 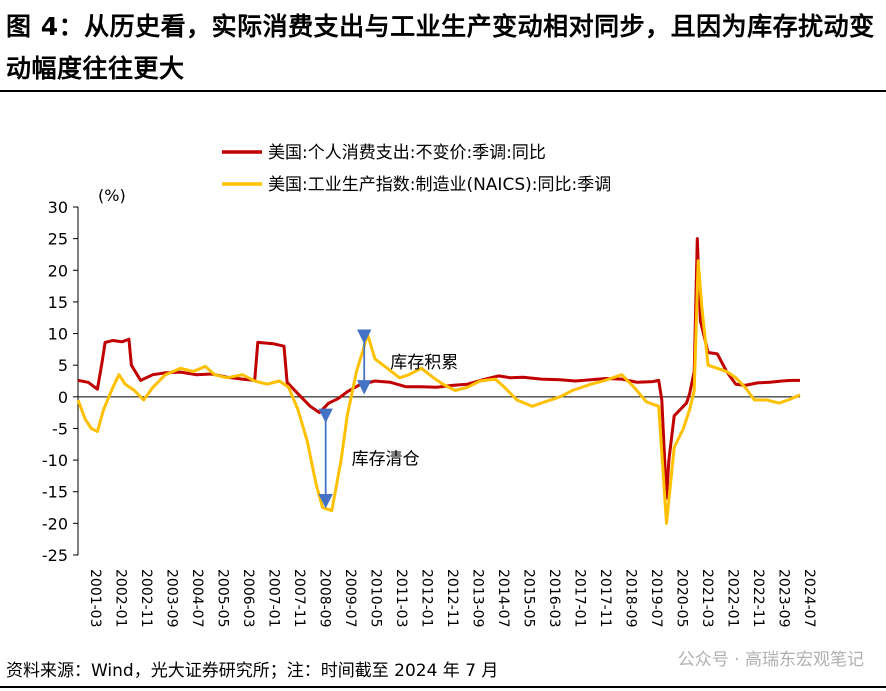 What do you see at coordinates (707, 598) in the screenshot?
I see `x-tick-label: 2021-03` at bounding box center [707, 598].